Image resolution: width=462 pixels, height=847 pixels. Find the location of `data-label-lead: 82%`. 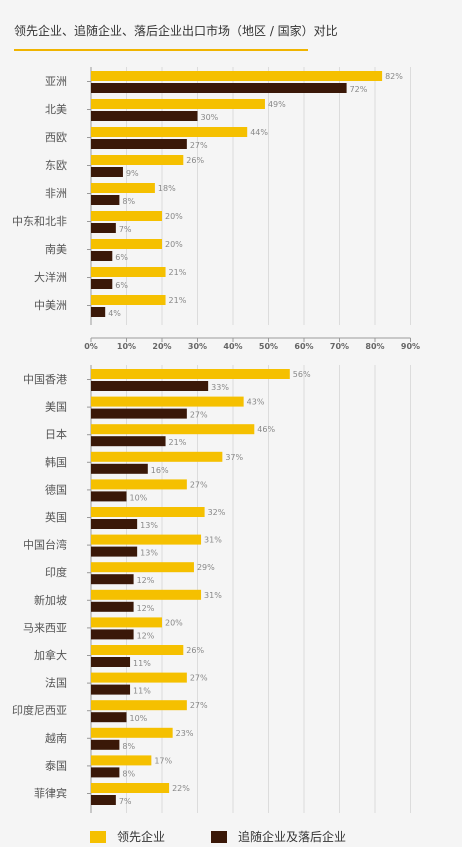

data-label-lead: 82% is located at coordinates (394, 76).